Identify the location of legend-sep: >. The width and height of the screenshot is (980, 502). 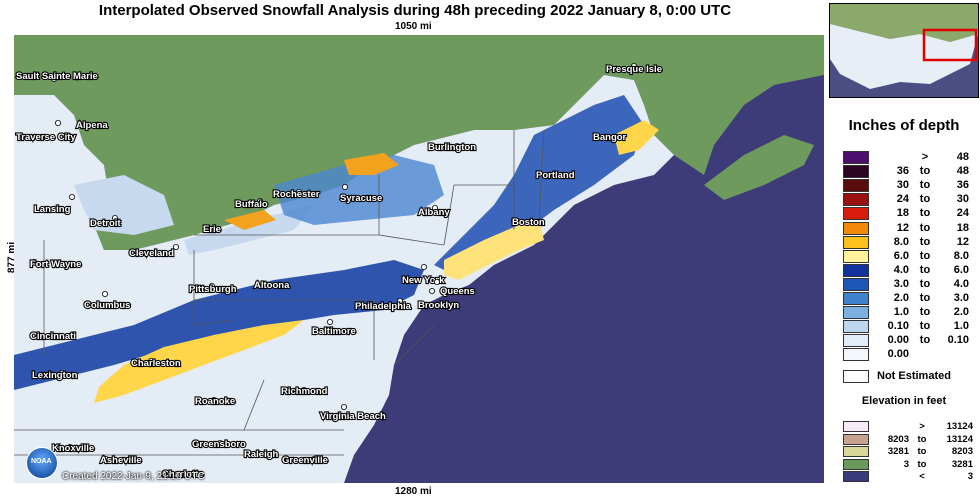
(925, 157).